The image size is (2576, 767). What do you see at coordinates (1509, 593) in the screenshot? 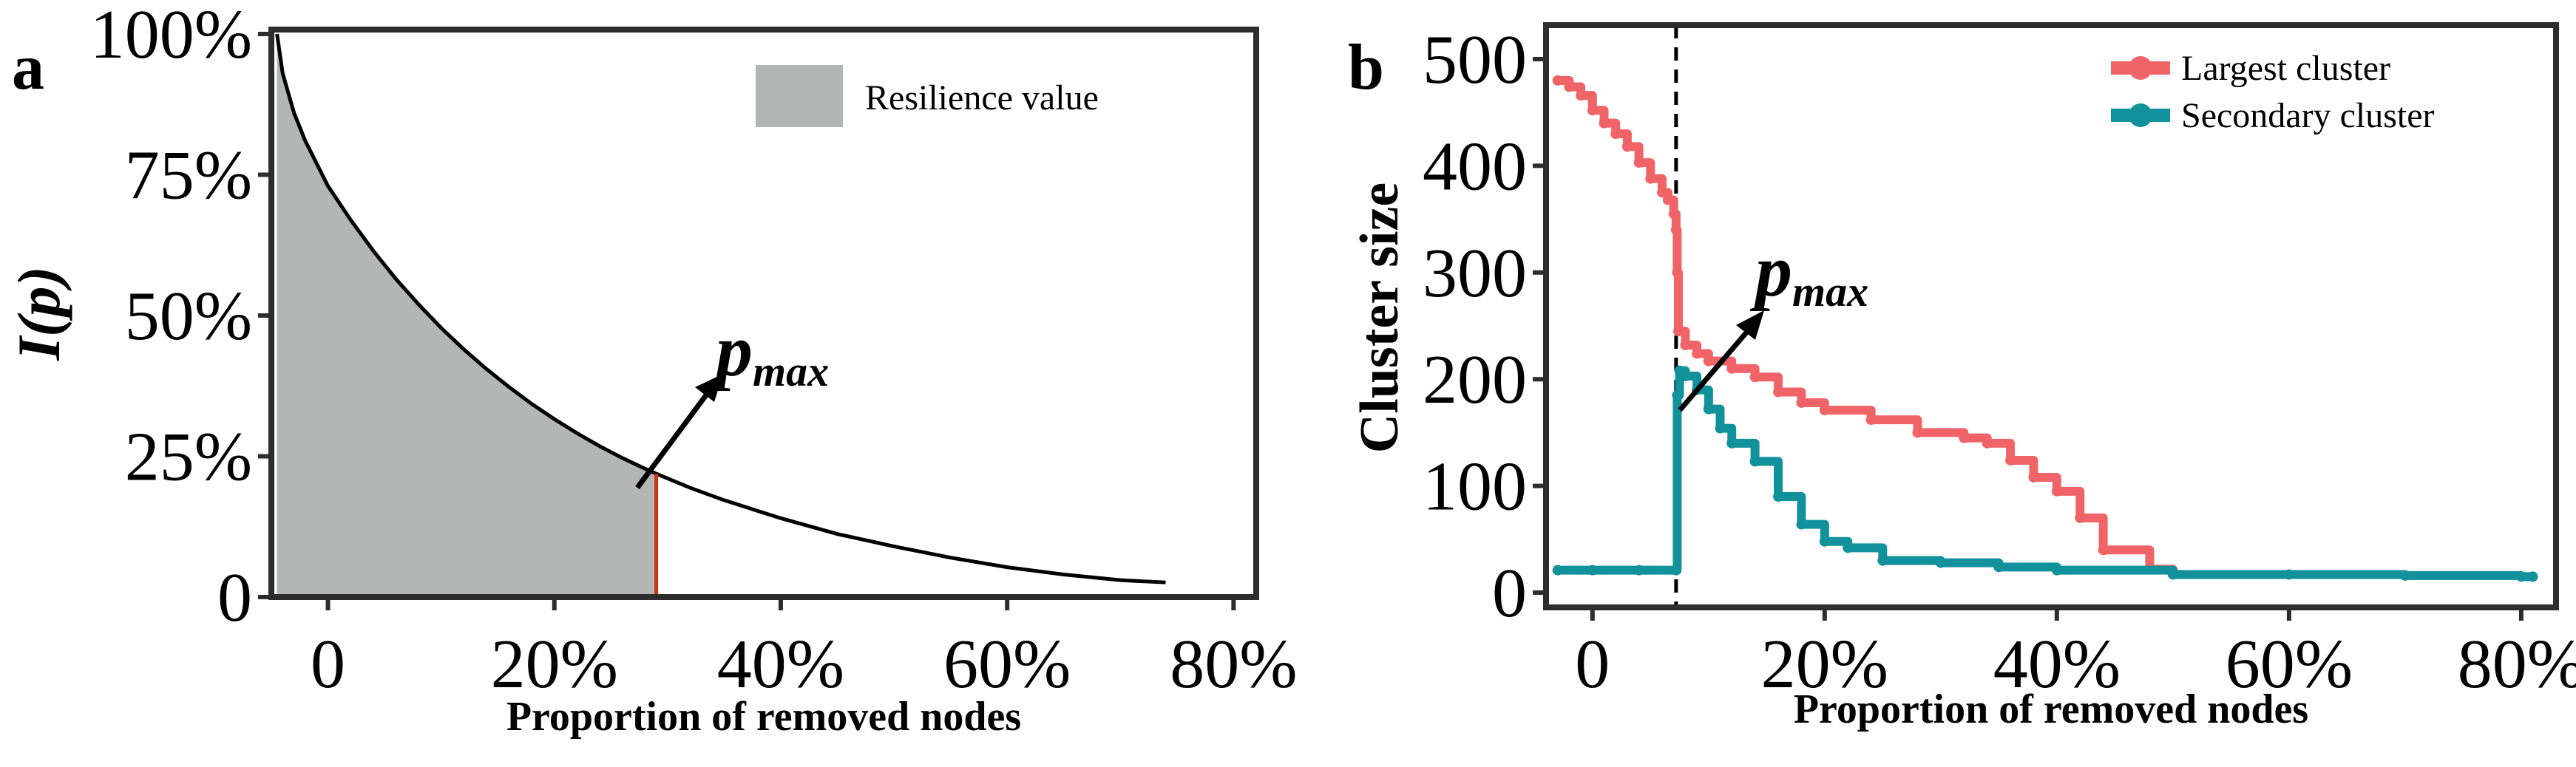
I see `b-y-tick-label-0: 0` at bounding box center [1509, 593].